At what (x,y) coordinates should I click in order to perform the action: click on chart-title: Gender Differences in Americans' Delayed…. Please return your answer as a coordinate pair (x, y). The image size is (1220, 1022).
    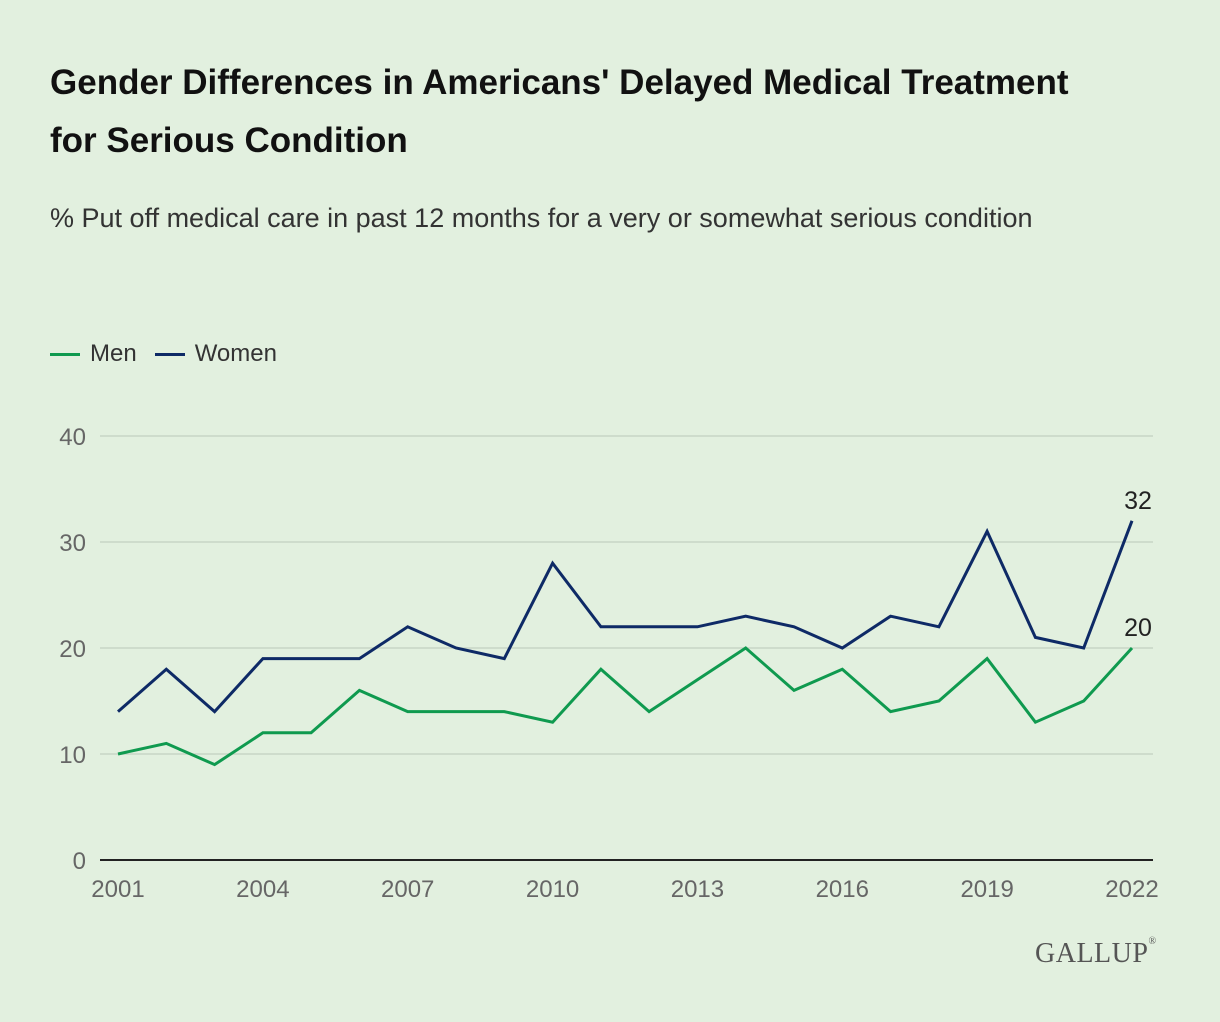
    Looking at the image, I should click on (559, 111).